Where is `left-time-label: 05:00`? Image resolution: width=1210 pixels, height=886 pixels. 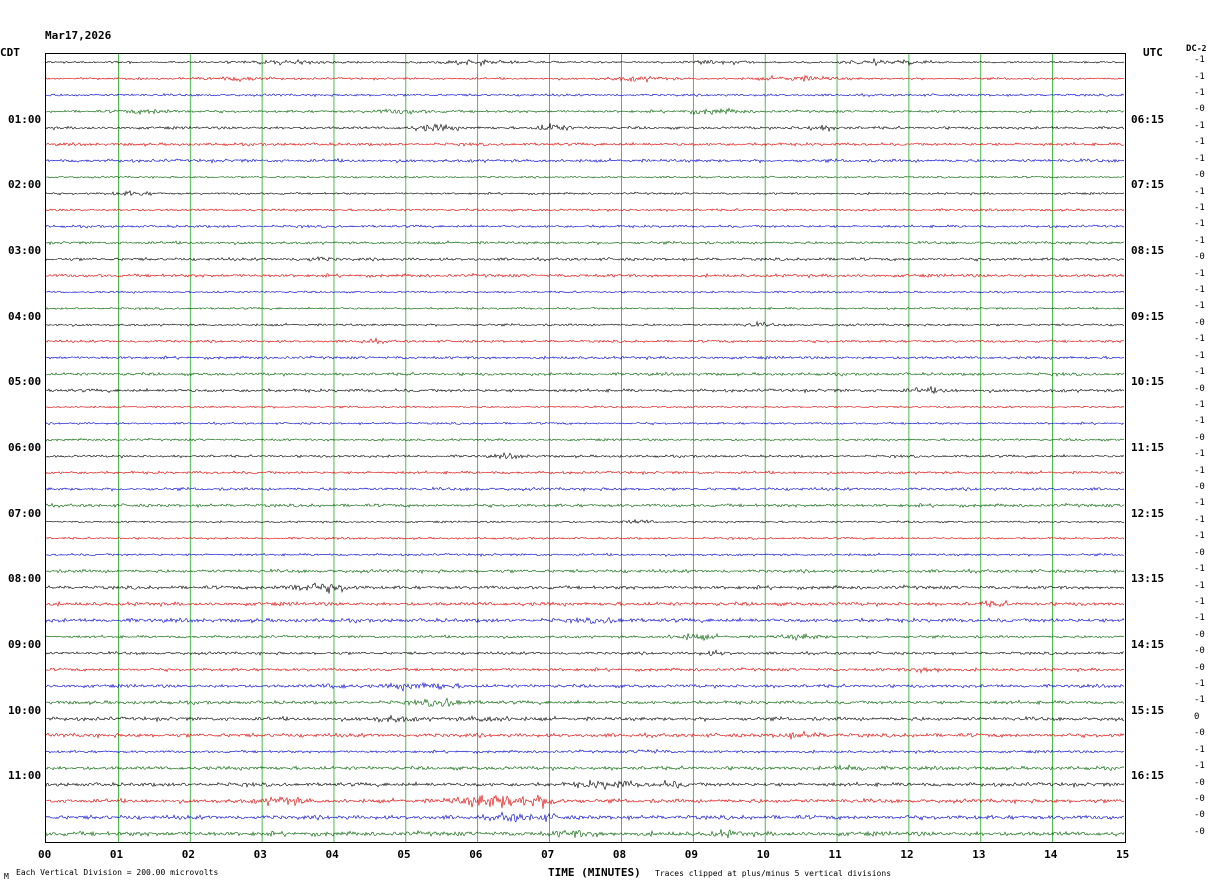 left-time-label: 05:00 is located at coordinates (25, 382).